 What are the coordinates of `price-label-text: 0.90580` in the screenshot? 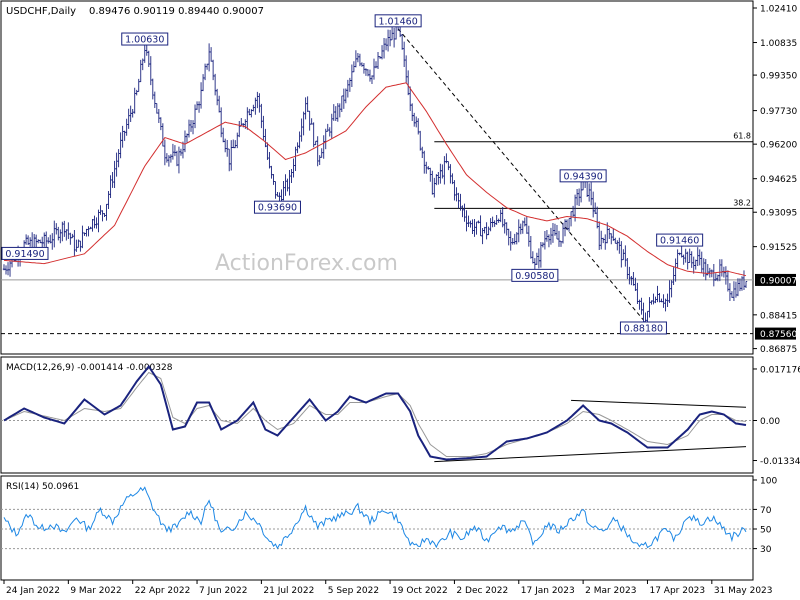 It's located at (534, 276).